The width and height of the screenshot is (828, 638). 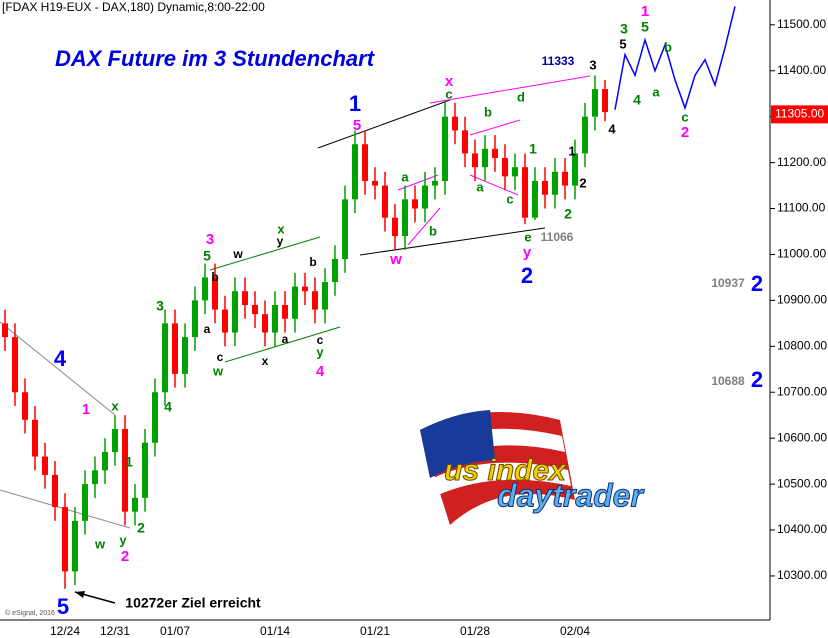 What do you see at coordinates (802, 345) in the screenshot?
I see `y-tick-label: 10800.00` at bounding box center [802, 345].